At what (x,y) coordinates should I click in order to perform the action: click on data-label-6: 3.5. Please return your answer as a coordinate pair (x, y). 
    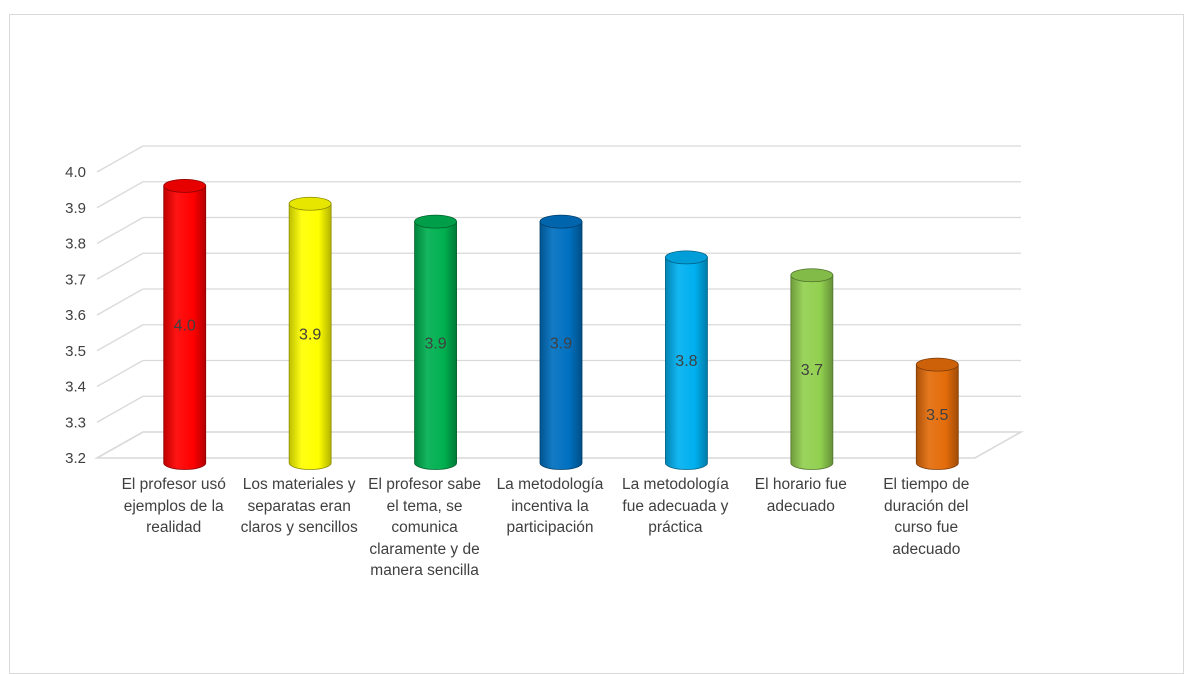
    Looking at the image, I should click on (937, 415).